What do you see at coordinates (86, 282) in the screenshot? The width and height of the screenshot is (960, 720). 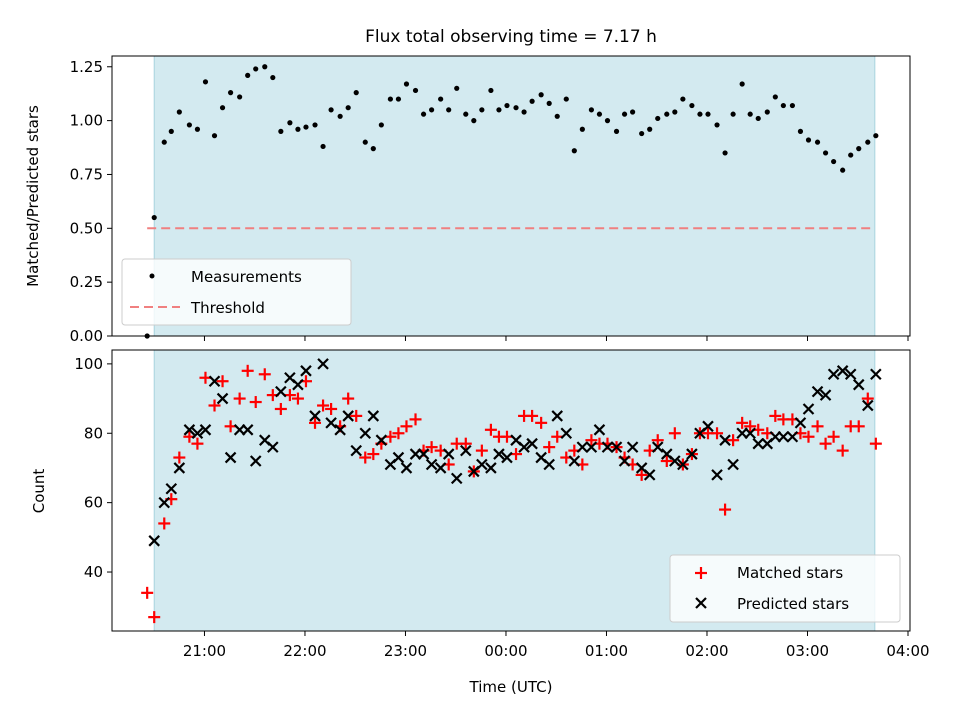 I see `y-tick-label: 0.25` at bounding box center [86, 282].